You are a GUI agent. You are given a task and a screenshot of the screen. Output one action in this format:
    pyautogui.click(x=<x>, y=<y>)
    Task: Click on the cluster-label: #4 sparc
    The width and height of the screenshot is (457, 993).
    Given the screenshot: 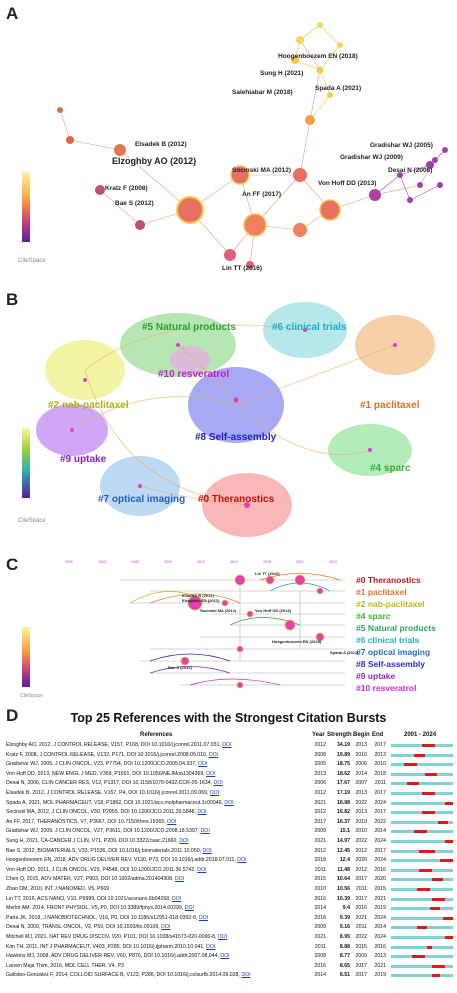 What is the action you would take?
    pyautogui.click(x=390, y=468)
    